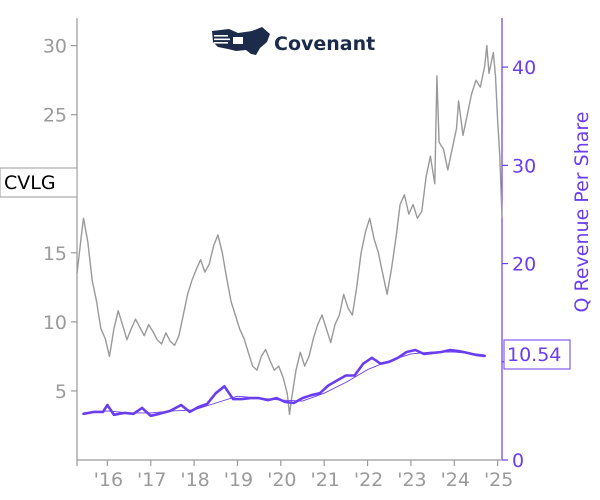 Image resolution: width=600 pixels, height=500 pixels. What do you see at coordinates (534, 355) in the screenshot?
I see `last-value-label: 10.54` at bounding box center [534, 355].